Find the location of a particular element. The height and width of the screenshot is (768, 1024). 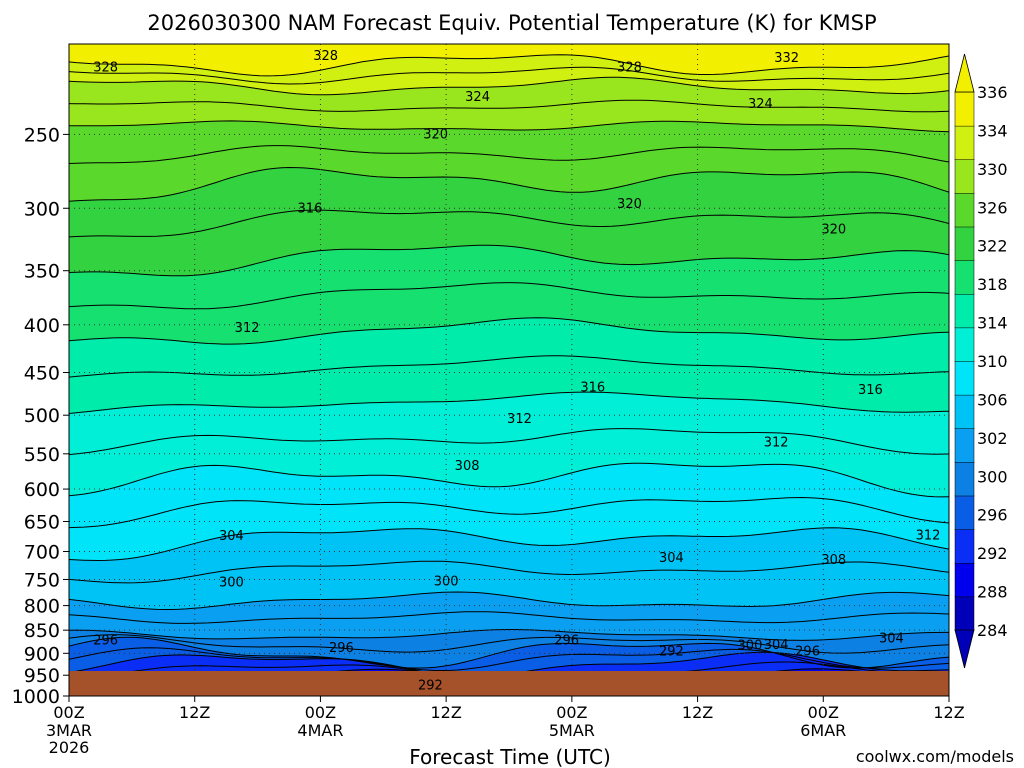

x-tick-sublabel: 6MAR is located at coordinates (823, 730).